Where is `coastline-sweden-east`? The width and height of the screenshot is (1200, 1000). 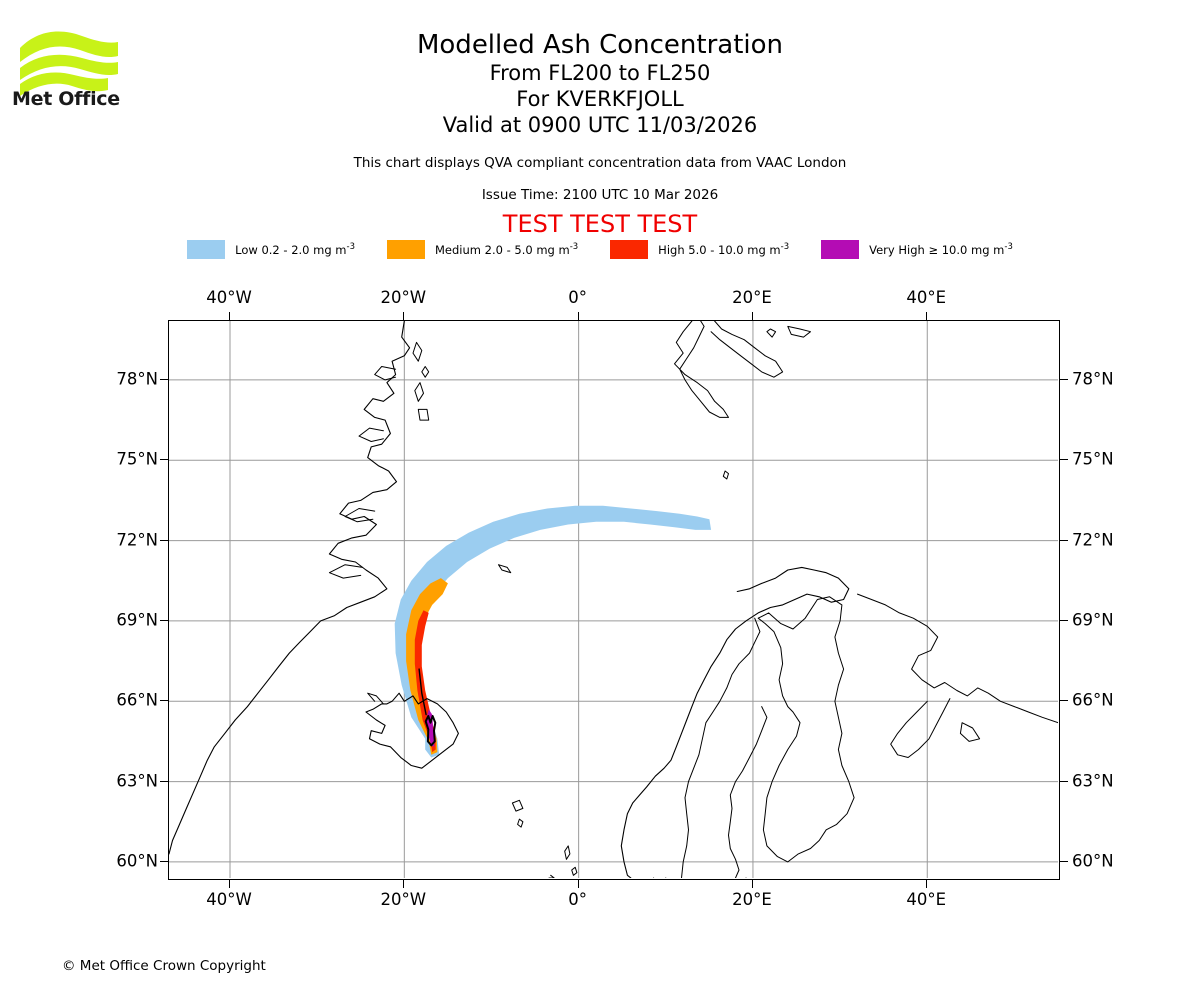
coastline-sweden-east is located at coordinates (748, 792).